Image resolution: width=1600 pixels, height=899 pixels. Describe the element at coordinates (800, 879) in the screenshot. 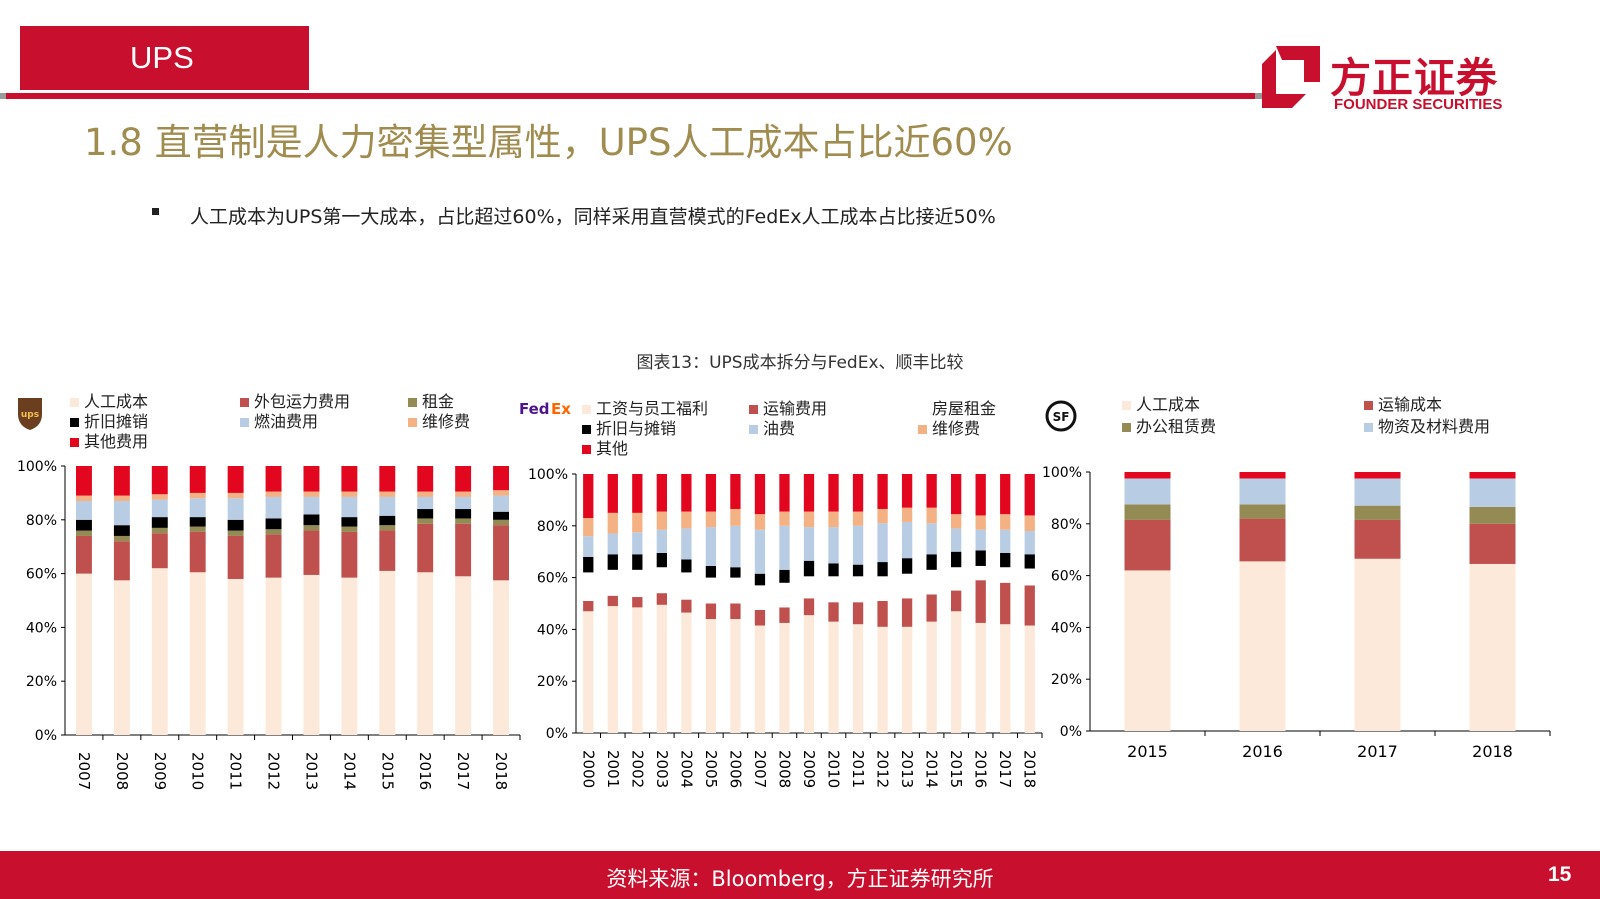

I see `footer-source: 资料来源：Bloomberg，方正证券研究所` at that location.